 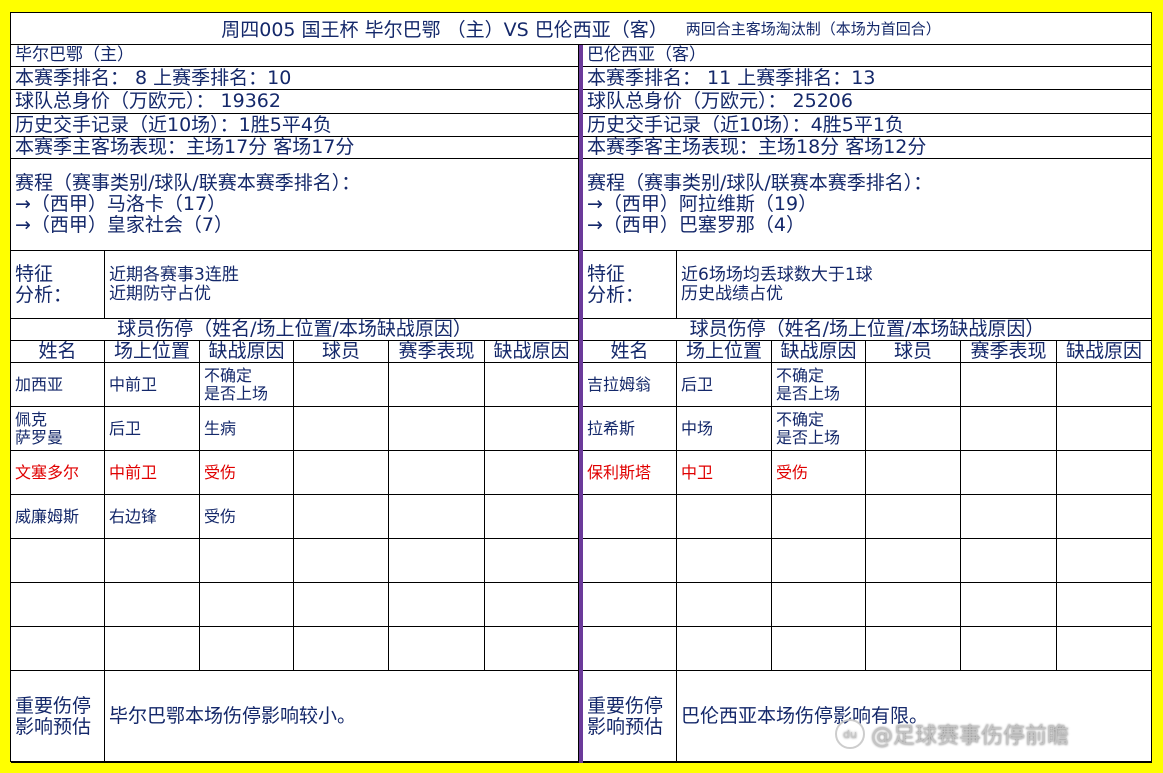 I want to click on head-to-head-record: 历史交手记录（近10场）：1胜5平4负, so click(x=295, y=125).